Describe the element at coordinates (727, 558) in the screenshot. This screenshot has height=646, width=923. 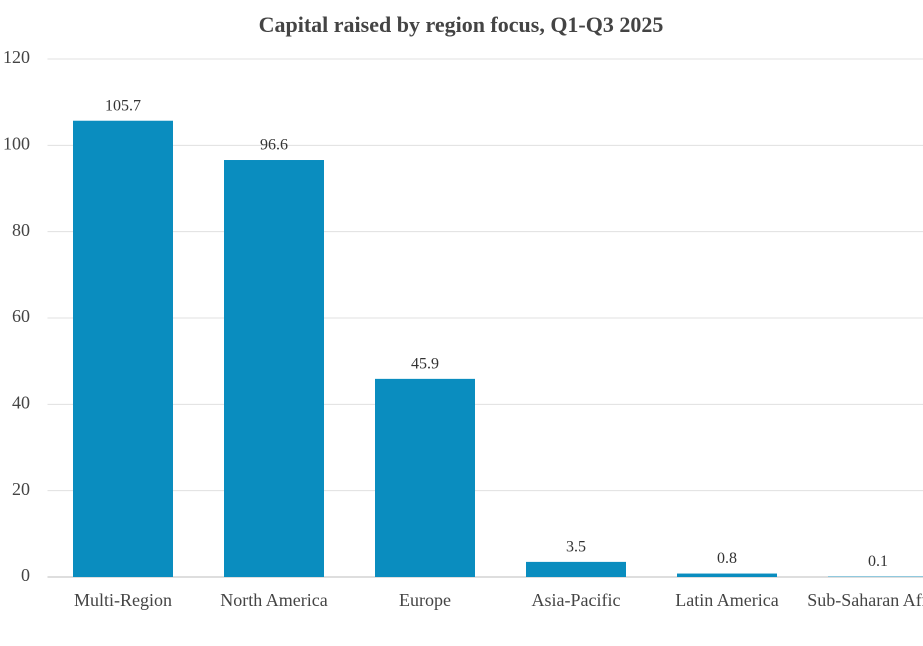
I see `value-label: 0.8` at that location.